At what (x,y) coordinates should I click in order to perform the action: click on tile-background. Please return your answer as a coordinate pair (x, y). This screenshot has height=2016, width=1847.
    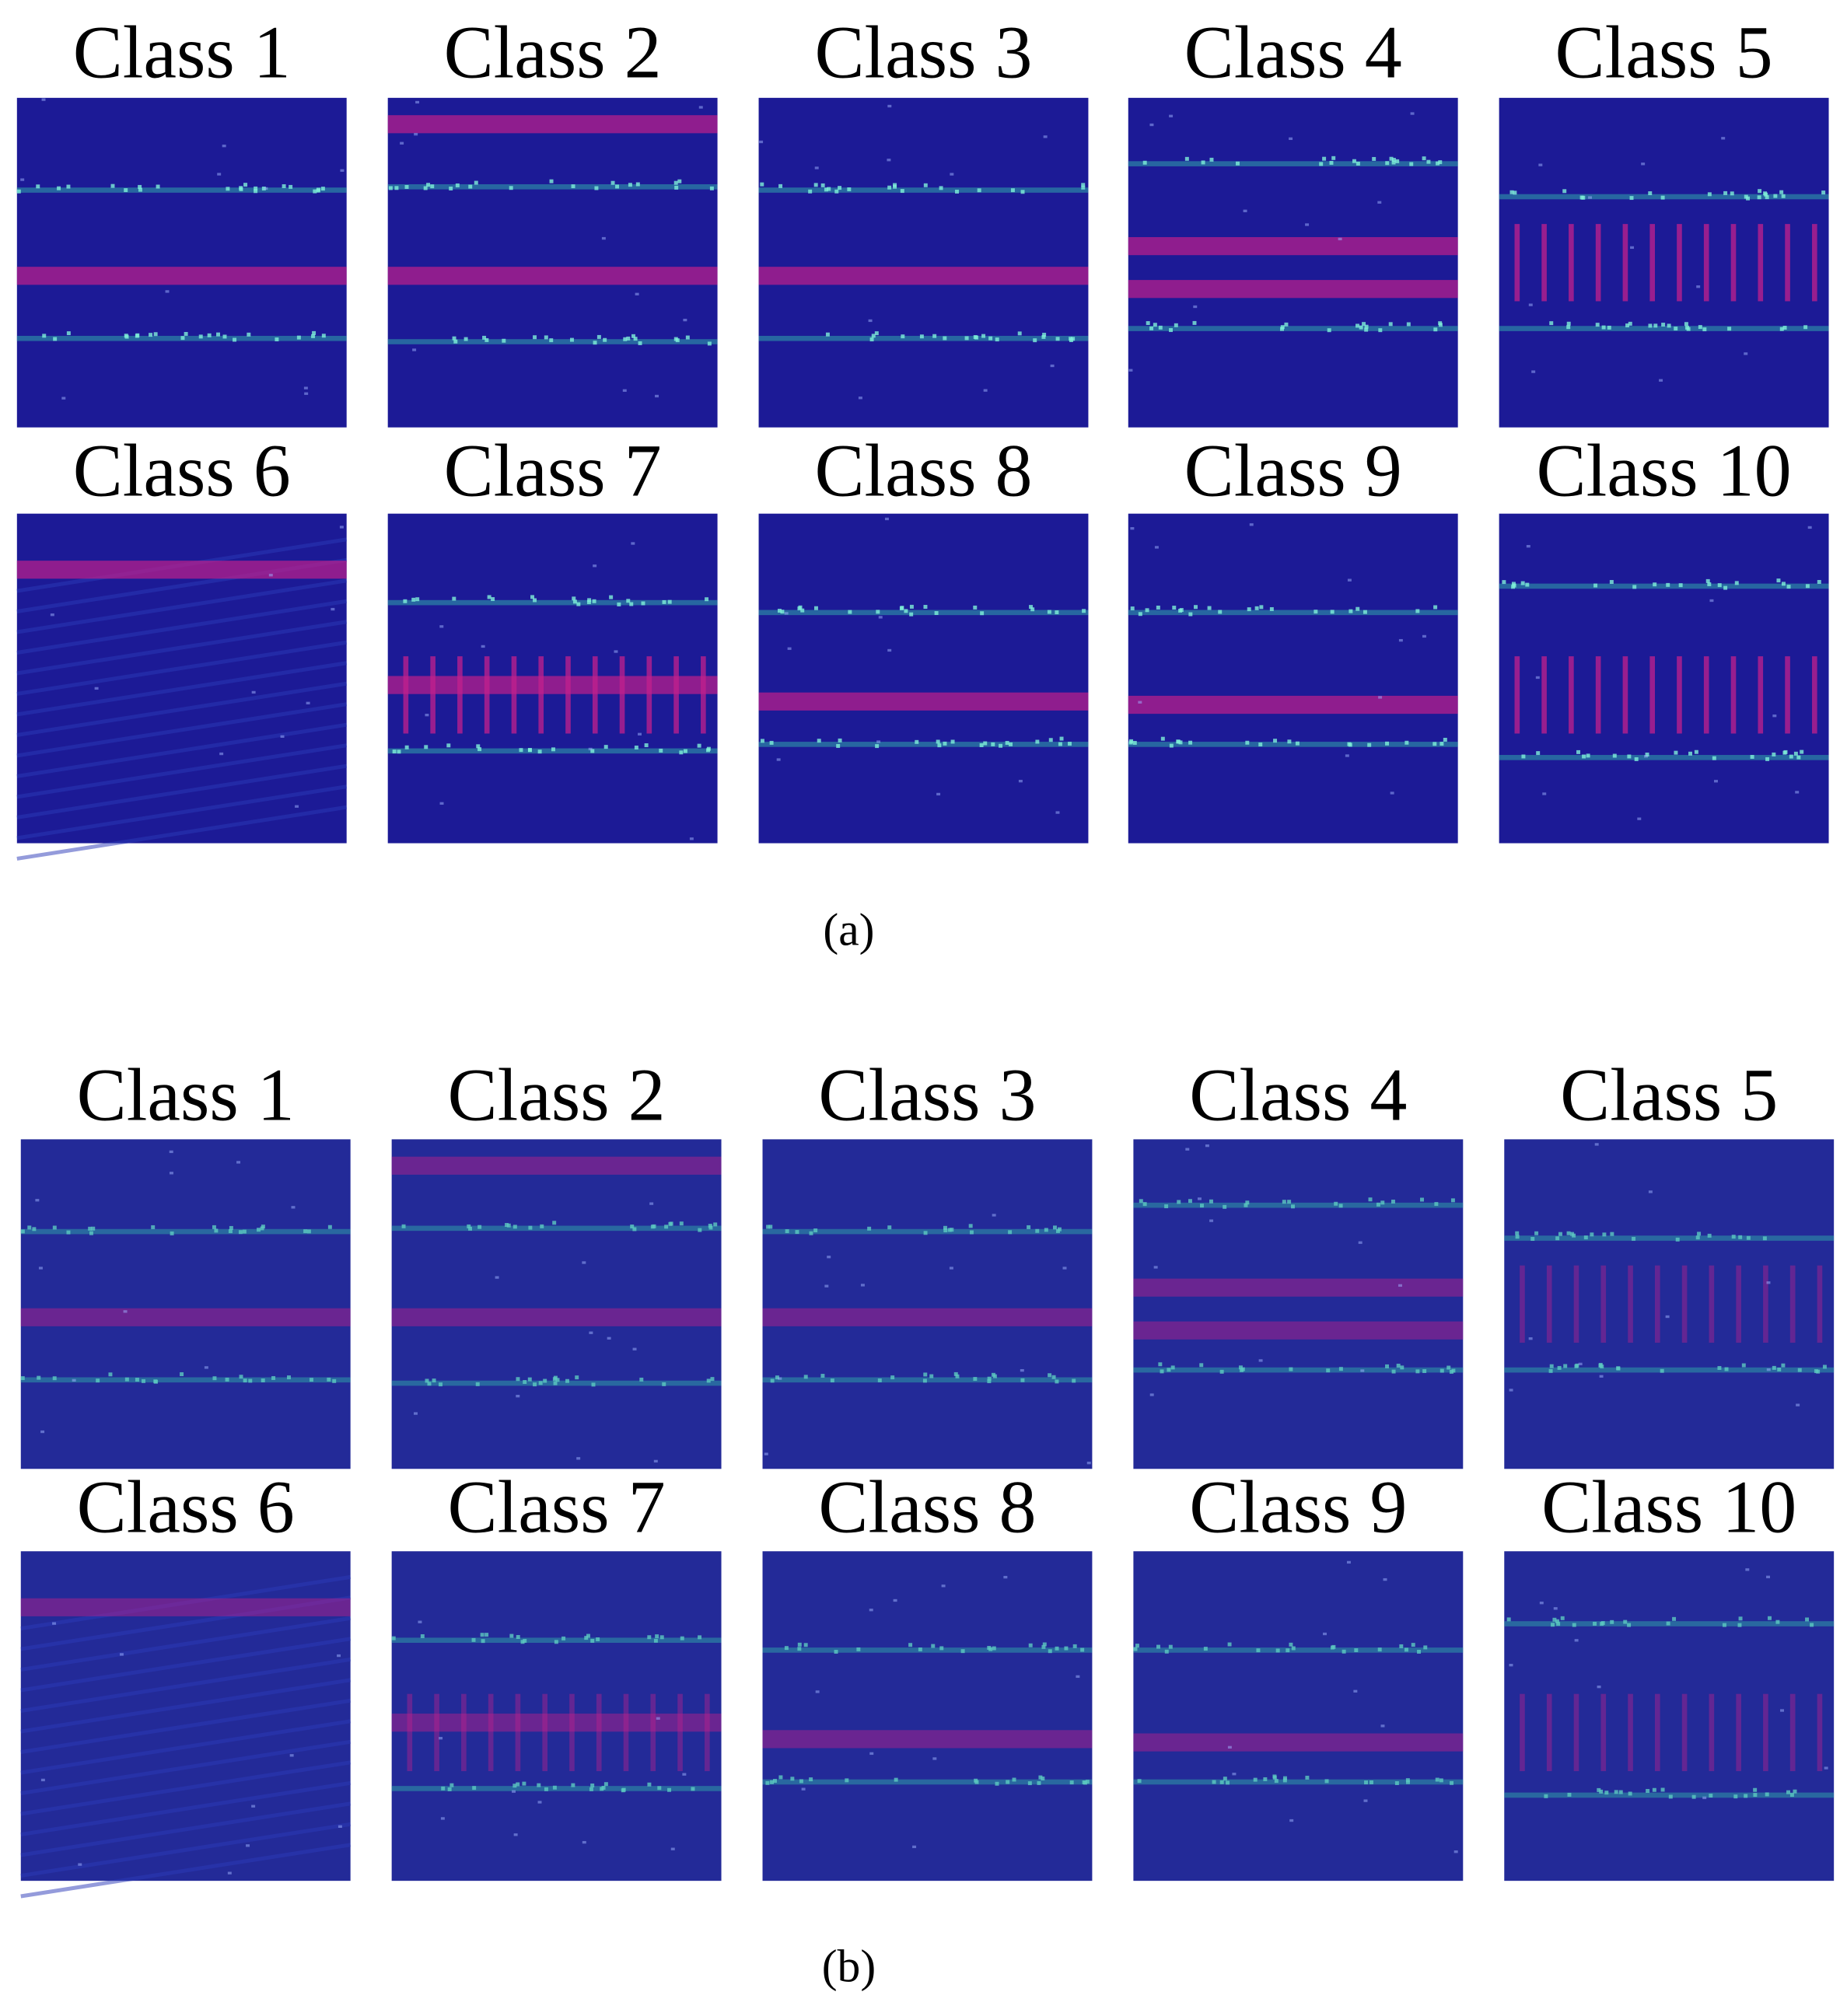
    Looking at the image, I should click on (1298, 1716).